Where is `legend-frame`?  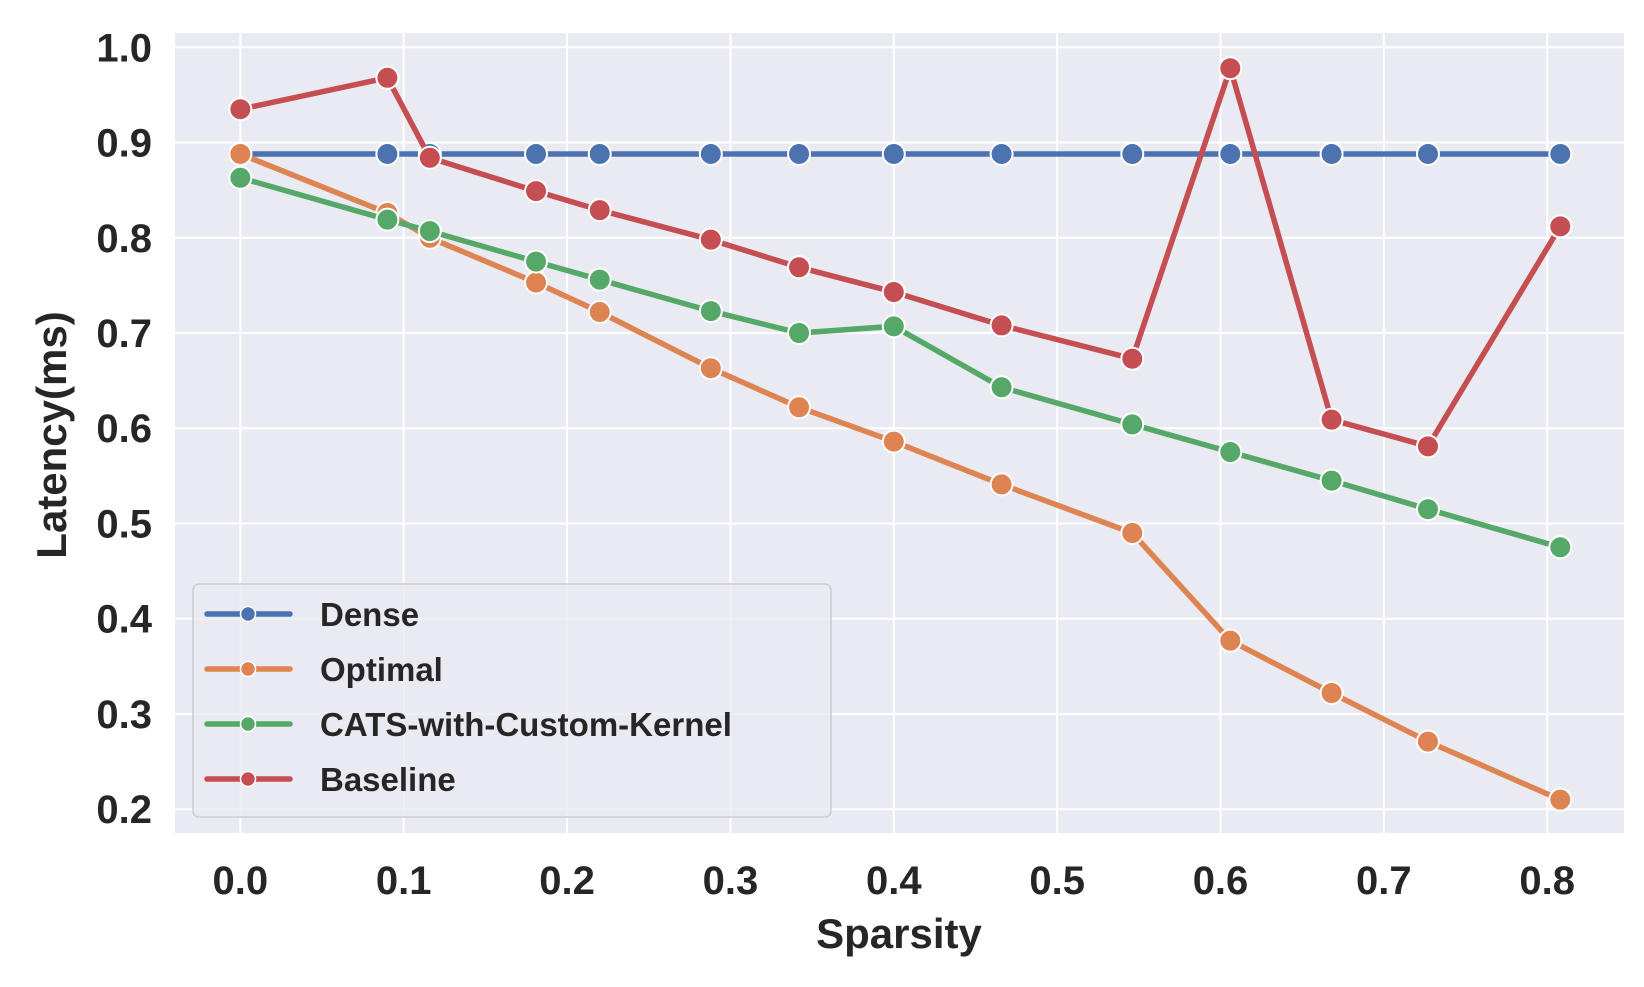 legend-frame is located at coordinates (512, 700).